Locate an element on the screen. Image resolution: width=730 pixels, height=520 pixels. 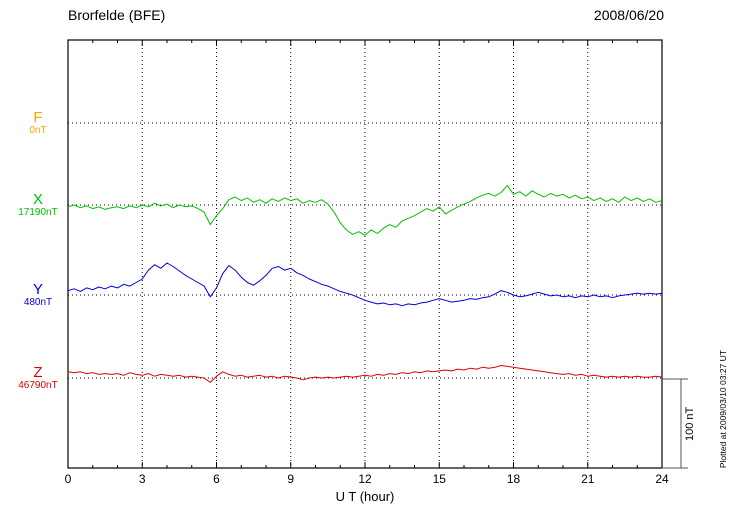
x-tick-label: 6 is located at coordinates (216, 479).